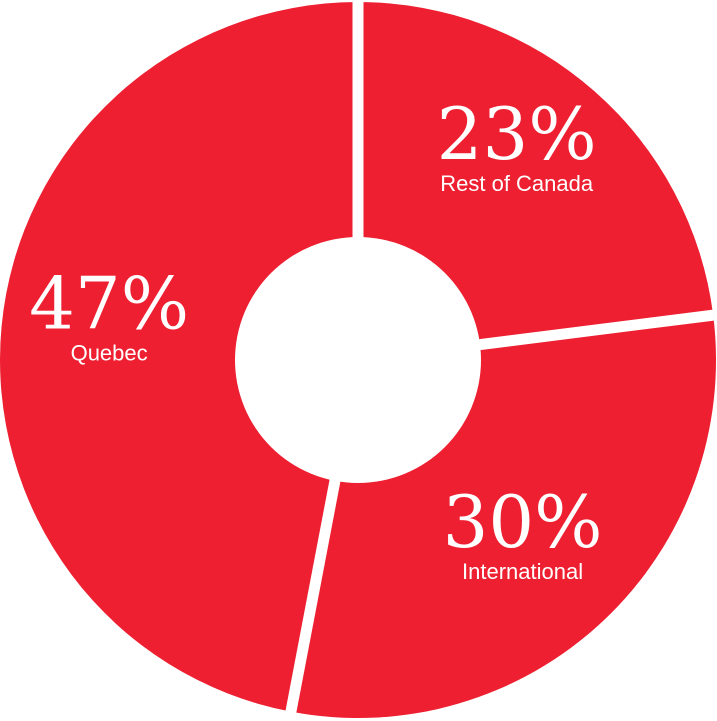  Describe the element at coordinates (523, 522) in the screenshot. I see `slice-percent-label: 30%` at that location.